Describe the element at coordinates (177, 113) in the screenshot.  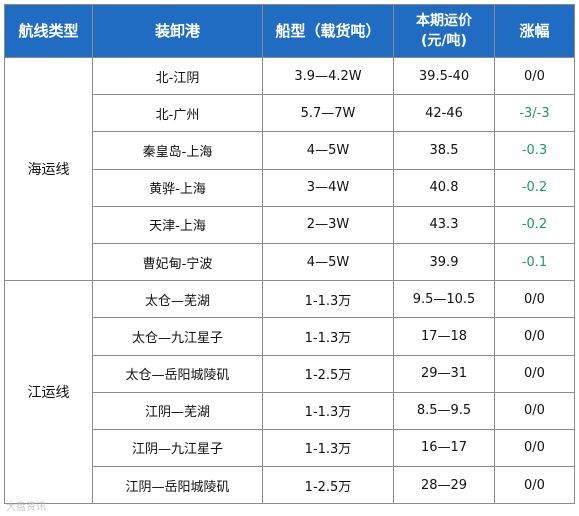
I see `port-cell: 北-广州` at that location.